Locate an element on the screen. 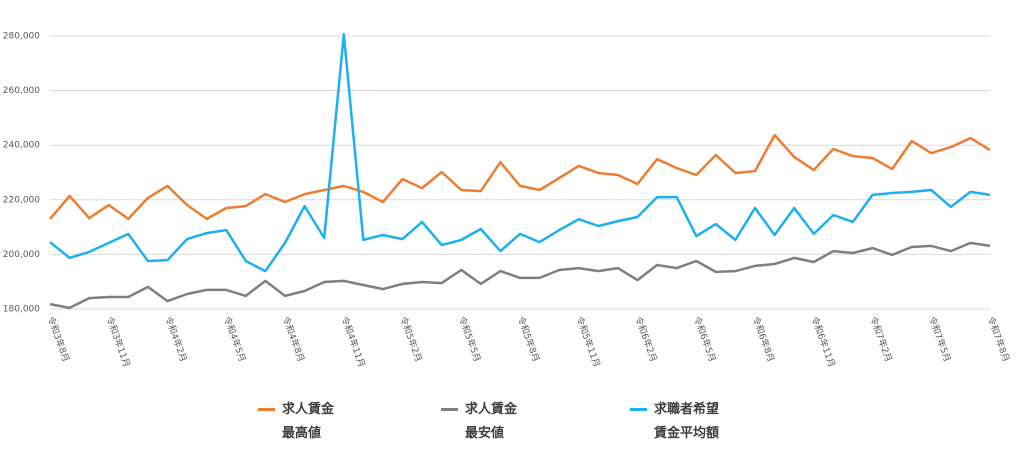 The image size is (1024, 466). x-tick-label: 令和7年8月 is located at coordinates (999, 339).